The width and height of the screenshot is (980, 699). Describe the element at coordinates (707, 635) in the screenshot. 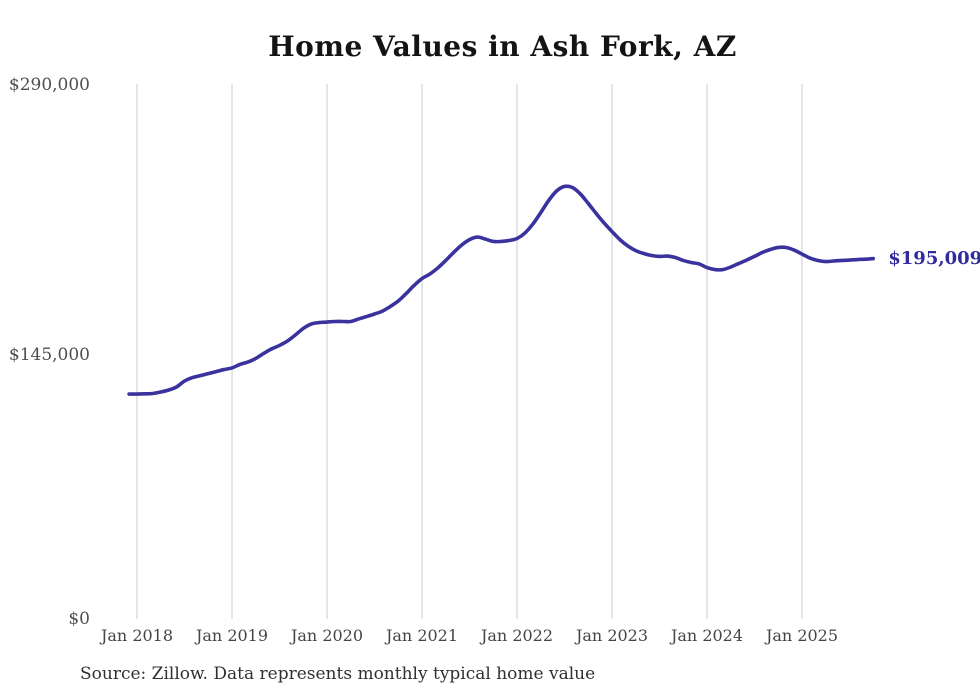

I see `x-axis-tick-label: Jan 2024` at that location.